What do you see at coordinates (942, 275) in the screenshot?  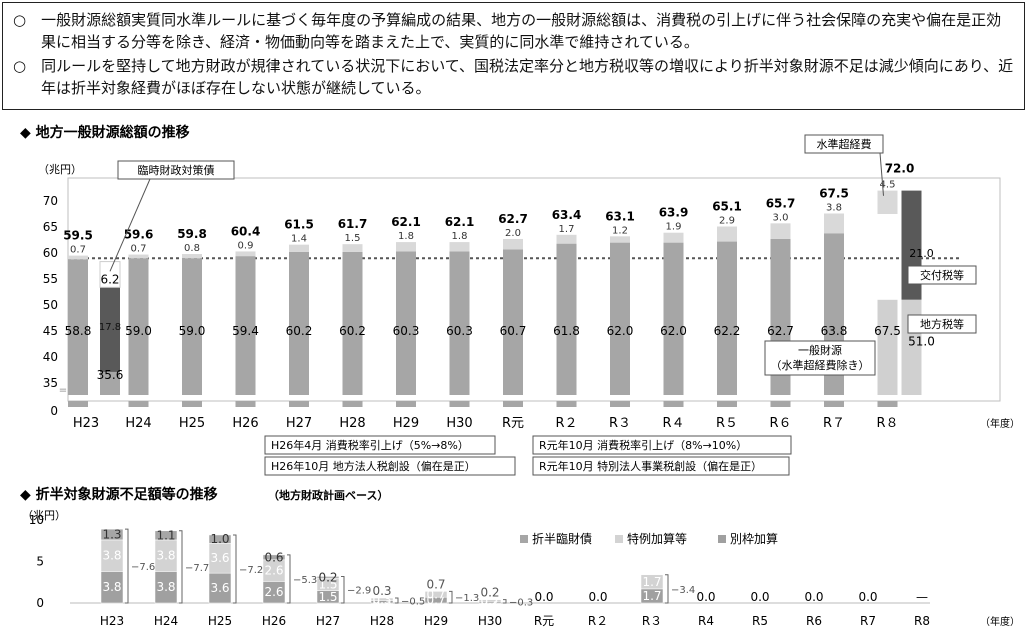 I see `chart1-koufu-callout: 交付税等` at bounding box center [942, 275].